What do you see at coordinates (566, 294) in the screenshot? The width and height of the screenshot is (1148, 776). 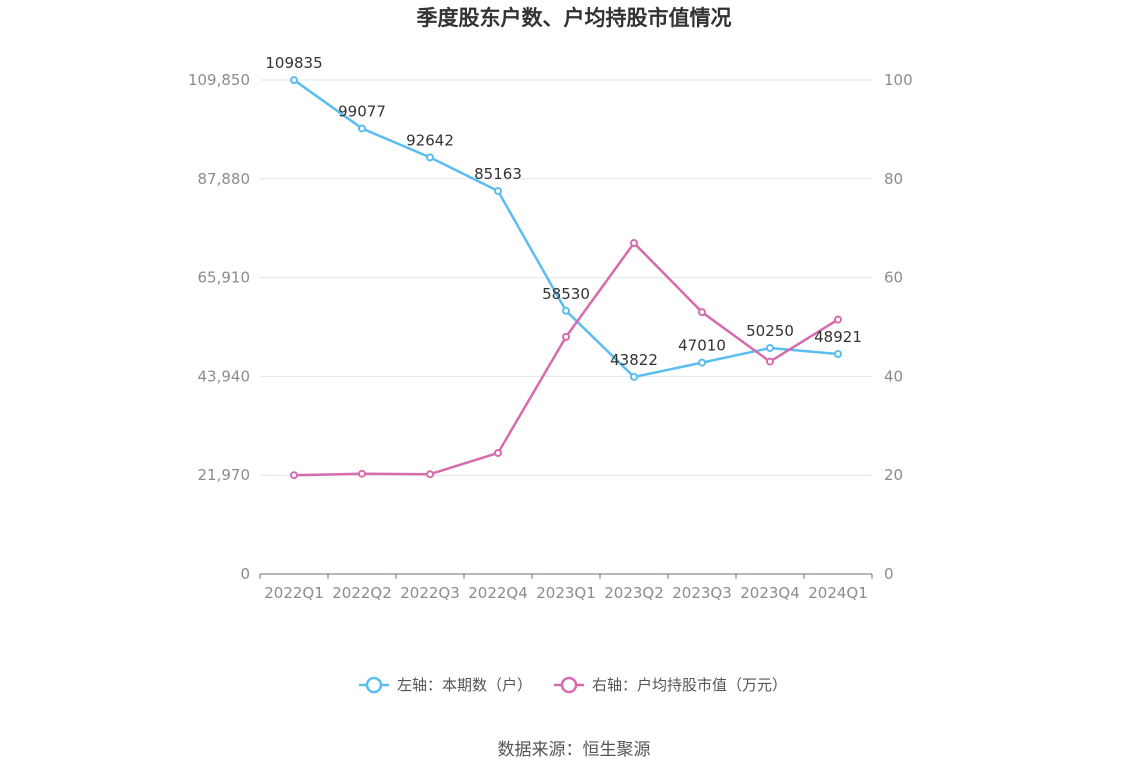 I see `data-label: 58530` at bounding box center [566, 294].